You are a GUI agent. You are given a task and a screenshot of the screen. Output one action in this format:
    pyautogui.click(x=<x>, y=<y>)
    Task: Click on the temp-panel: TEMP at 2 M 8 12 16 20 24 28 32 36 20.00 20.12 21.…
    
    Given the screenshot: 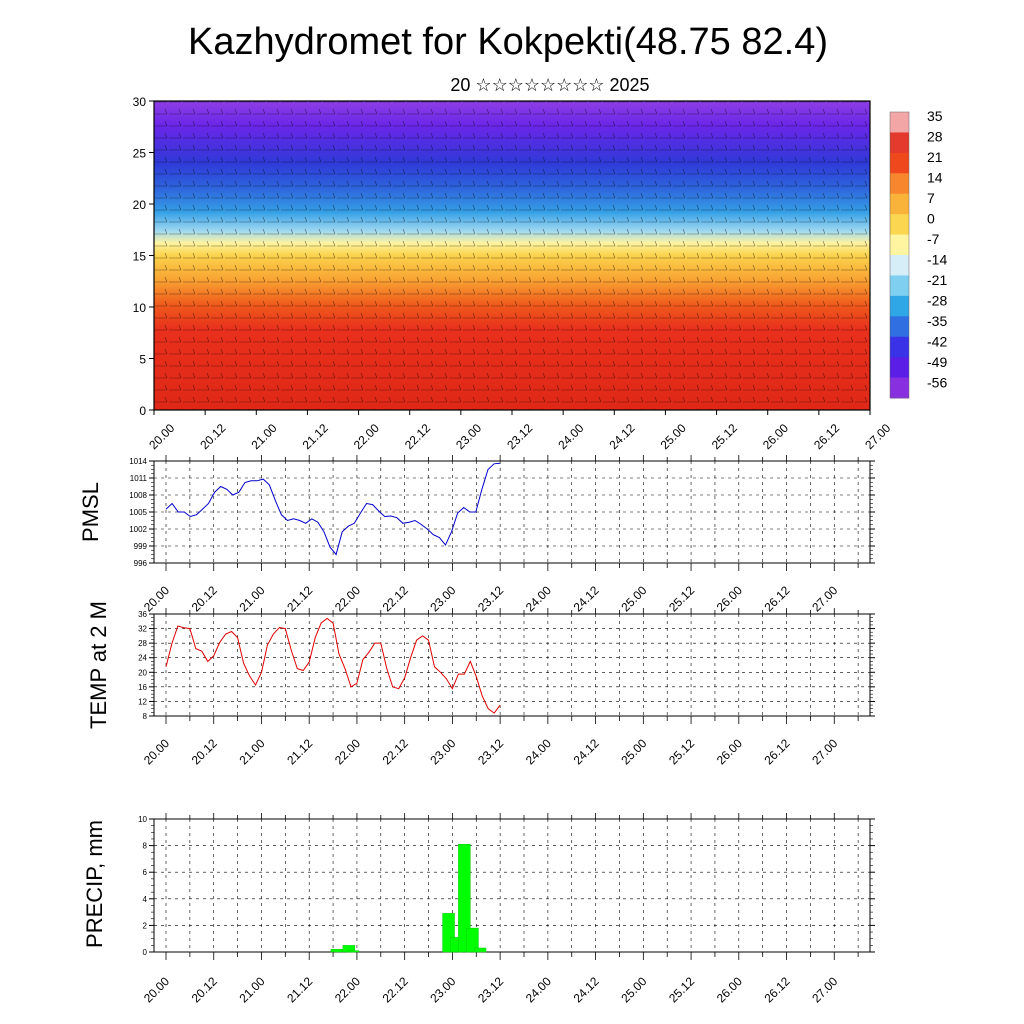 What is the action you would take?
    pyautogui.click(x=480, y=684)
    